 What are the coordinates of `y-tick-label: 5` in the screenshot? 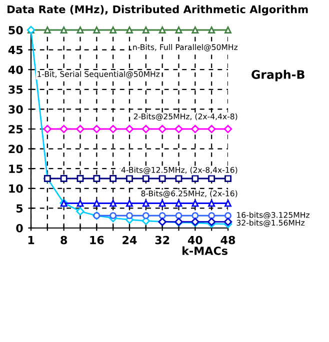 It's located at (19, 208).